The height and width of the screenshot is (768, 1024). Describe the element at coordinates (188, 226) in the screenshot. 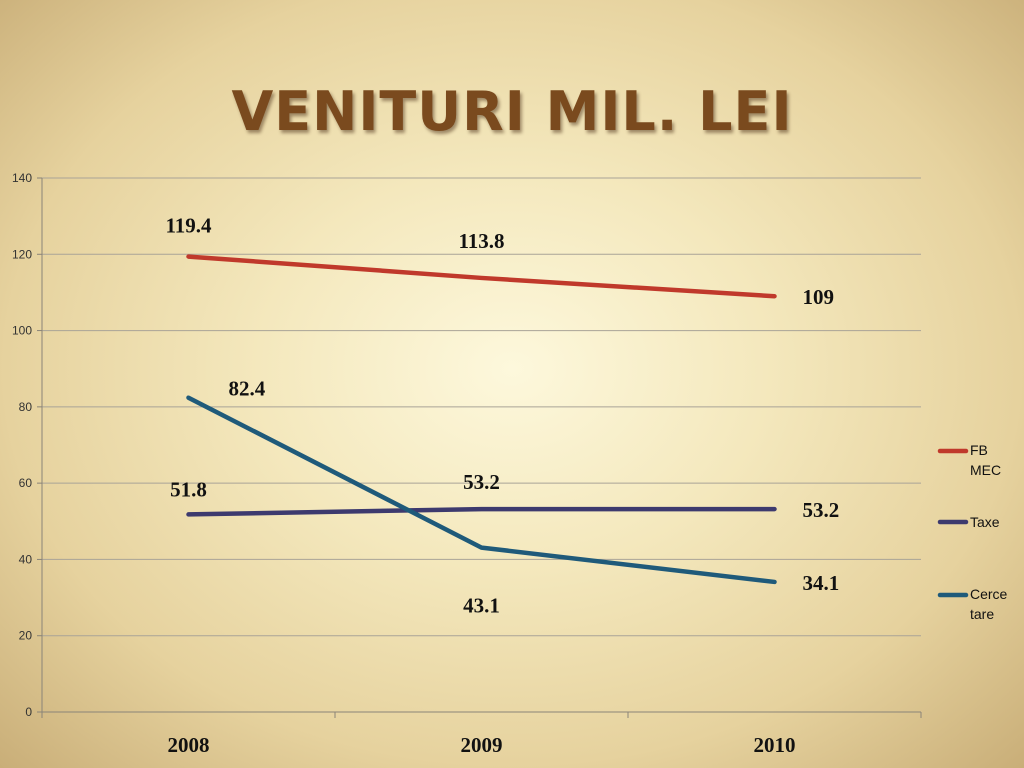

I see `data-label-0-0: 119.4` at that location.